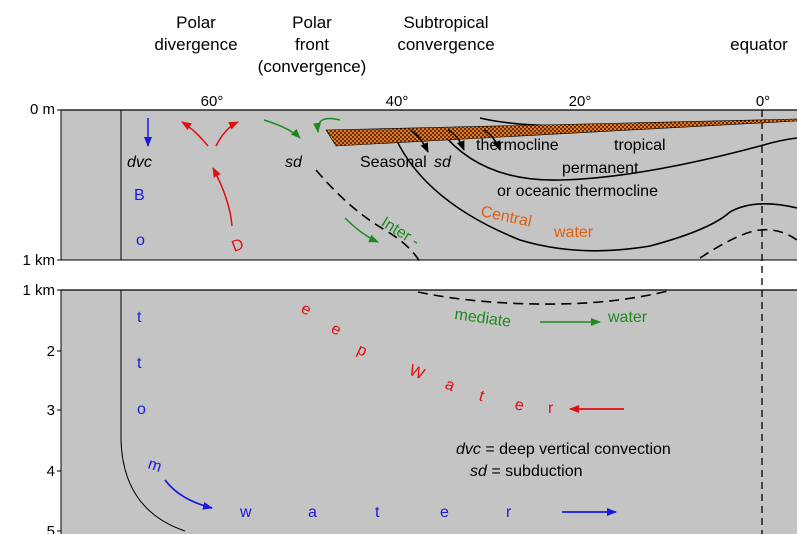  I want to click on legend-sd-abbr: sd, so click(479, 471).